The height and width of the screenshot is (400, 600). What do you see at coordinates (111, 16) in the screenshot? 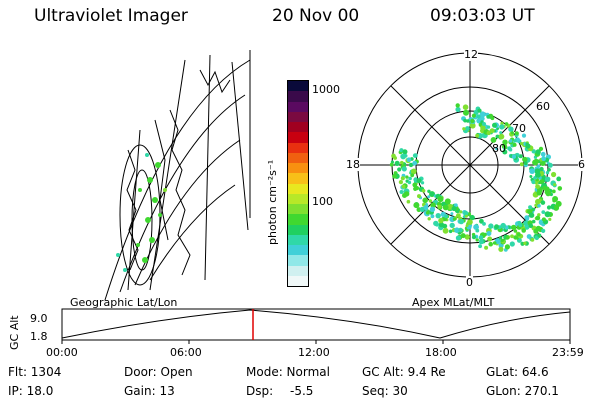
I see `instrument-title: Ultraviolet Imager` at bounding box center [111, 16].